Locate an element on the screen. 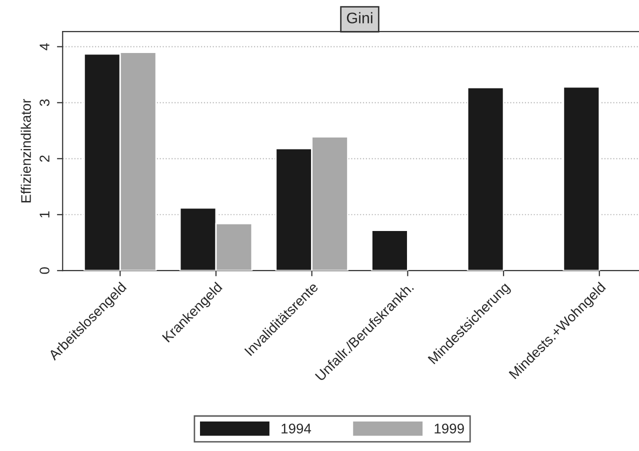 This screenshot has width=639, height=451. y-tick-label: 3 is located at coordinates (45, 102).